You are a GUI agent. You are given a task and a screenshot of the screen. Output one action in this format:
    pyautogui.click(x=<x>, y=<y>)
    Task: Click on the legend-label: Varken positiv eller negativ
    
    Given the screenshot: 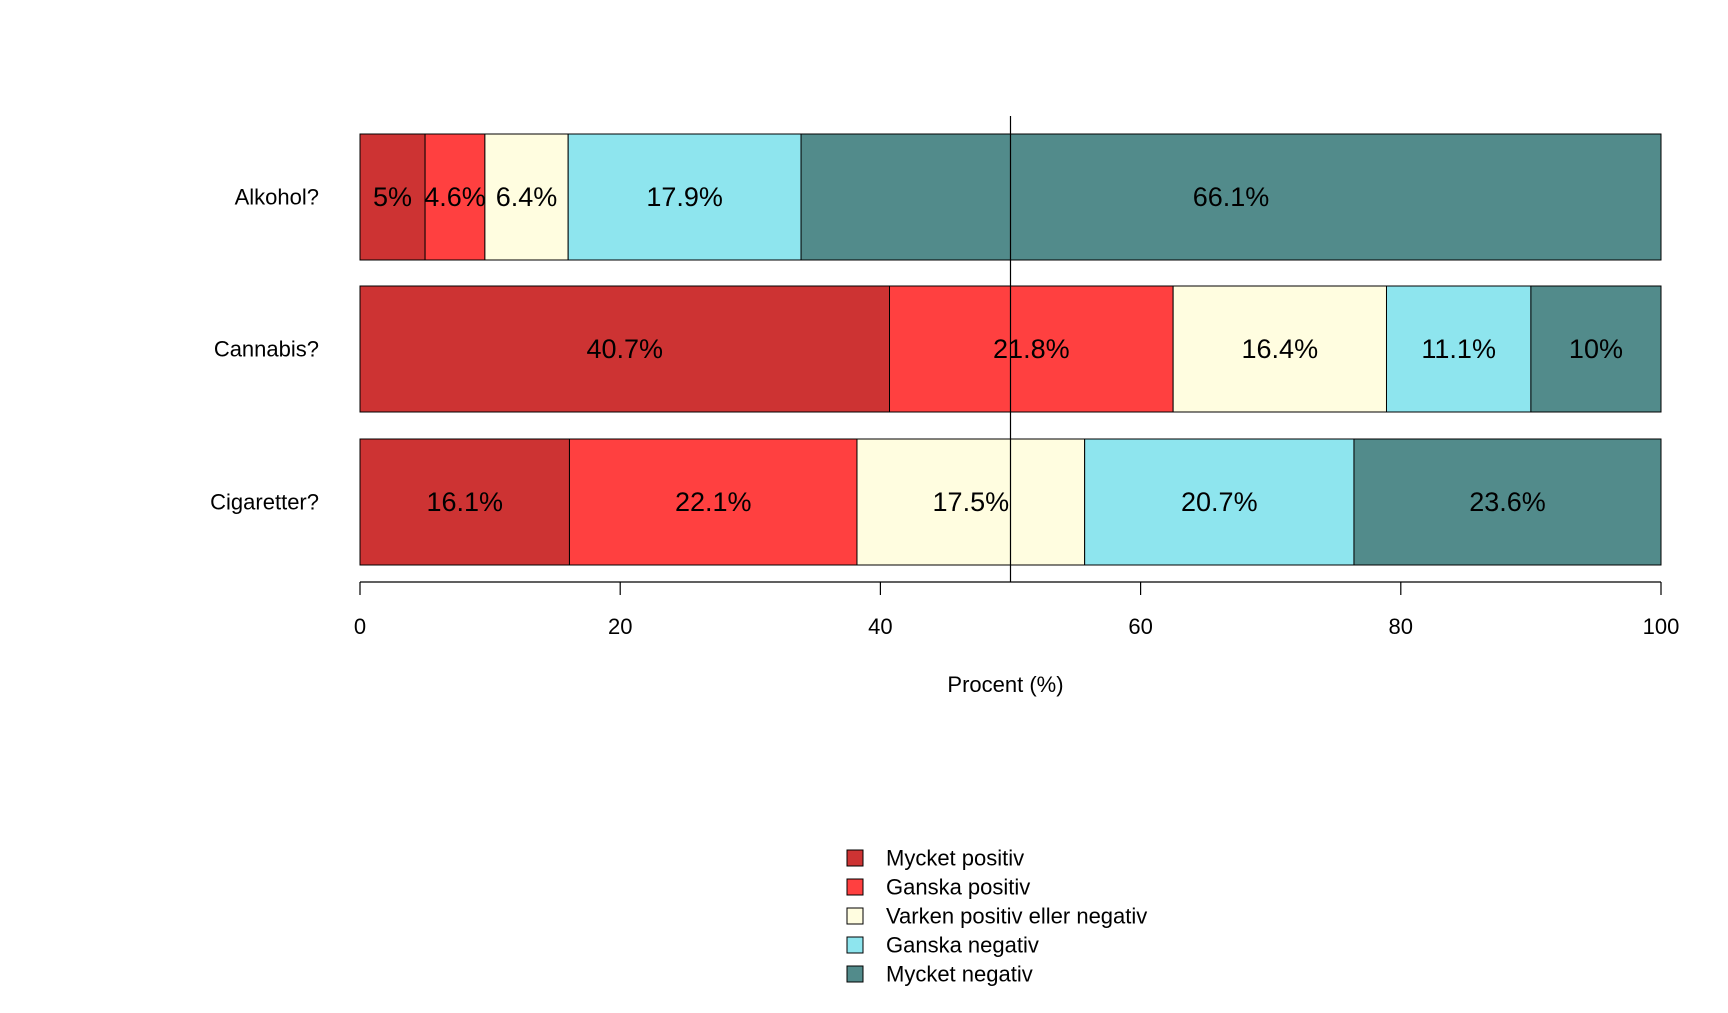 What is the action you would take?
    pyautogui.click(x=1016, y=916)
    